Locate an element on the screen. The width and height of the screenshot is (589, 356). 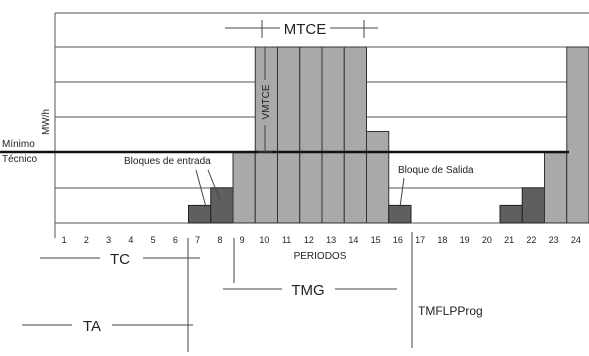
tc-bracket: TC is located at coordinates (120, 259).